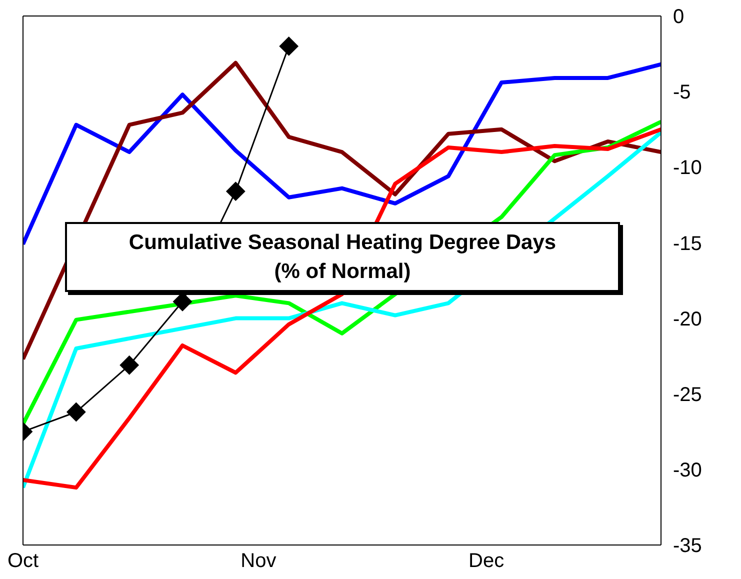  What do you see at coordinates (687, 546) in the screenshot?
I see `y-tick-label: -35` at bounding box center [687, 546].